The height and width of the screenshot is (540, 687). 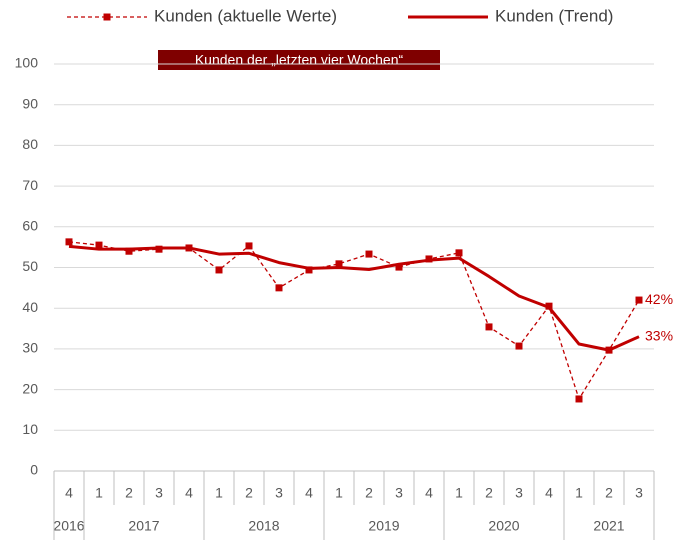 I want to click on year-label: 2018, so click(x=263, y=526).